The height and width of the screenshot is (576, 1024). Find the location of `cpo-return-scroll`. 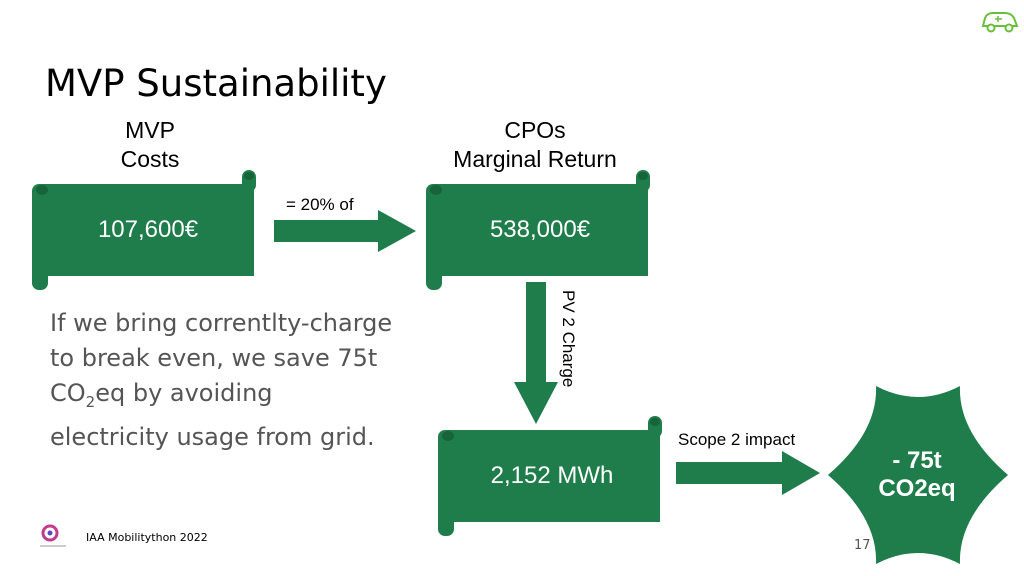

cpo-return-scroll is located at coordinates (539, 232).